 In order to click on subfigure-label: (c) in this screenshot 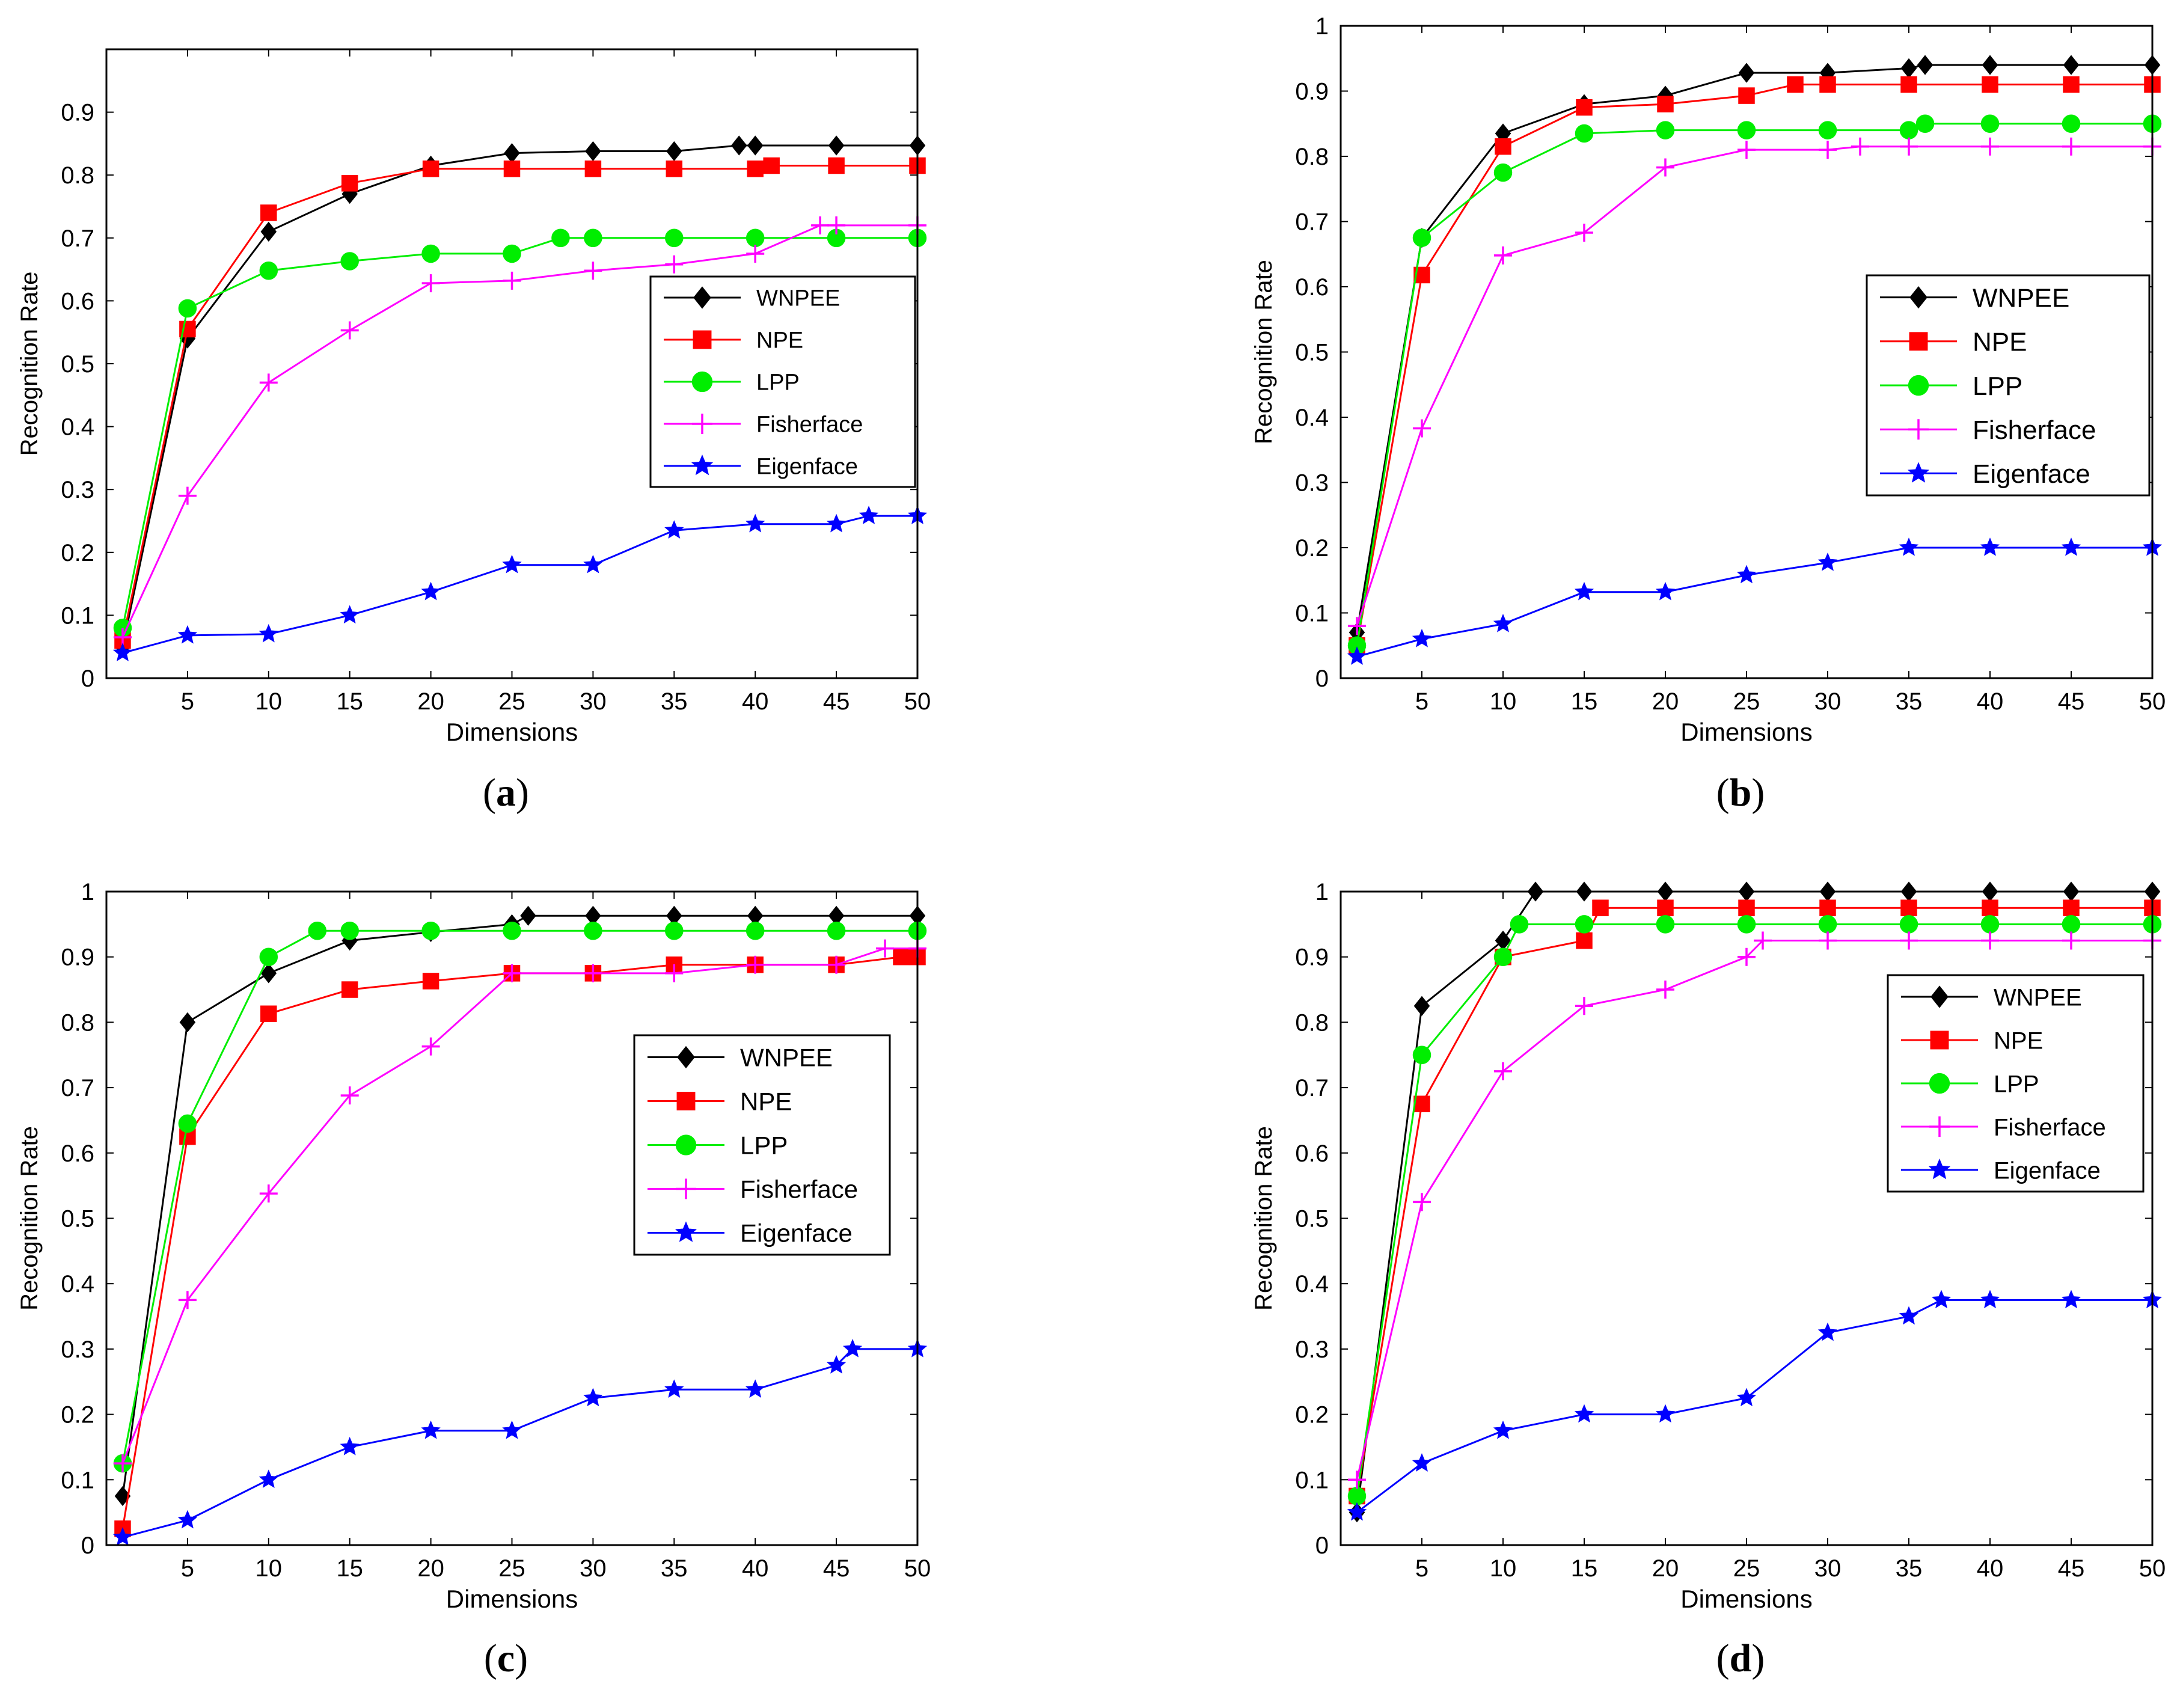, I will do `click(506, 1658)`.